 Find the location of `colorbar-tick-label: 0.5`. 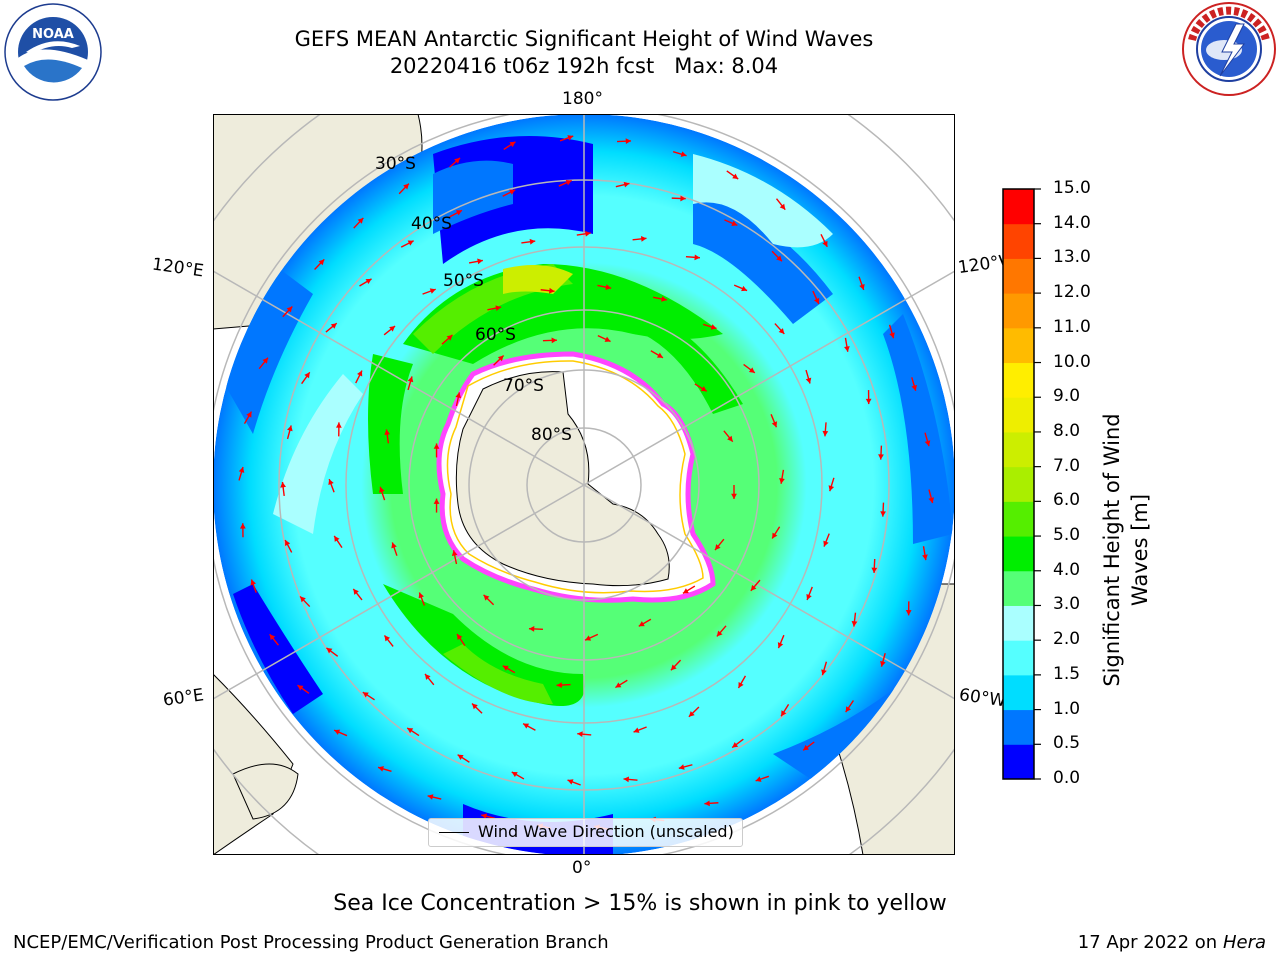

colorbar-tick-label: 0.5 is located at coordinates (1067, 743).